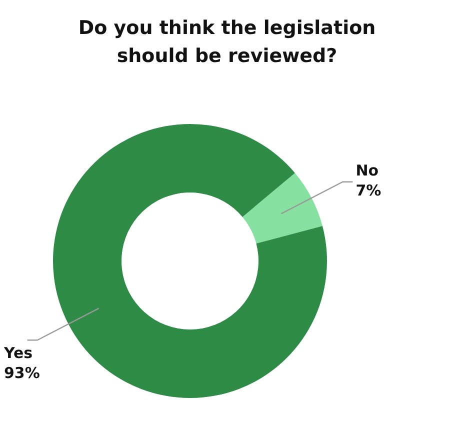 Image resolution: width=454 pixels, height=433 pixels. What do you see at coordinates (18, 353) in the screenshot?
I see `slice-label: Yes` at bounding box center [18, 353].